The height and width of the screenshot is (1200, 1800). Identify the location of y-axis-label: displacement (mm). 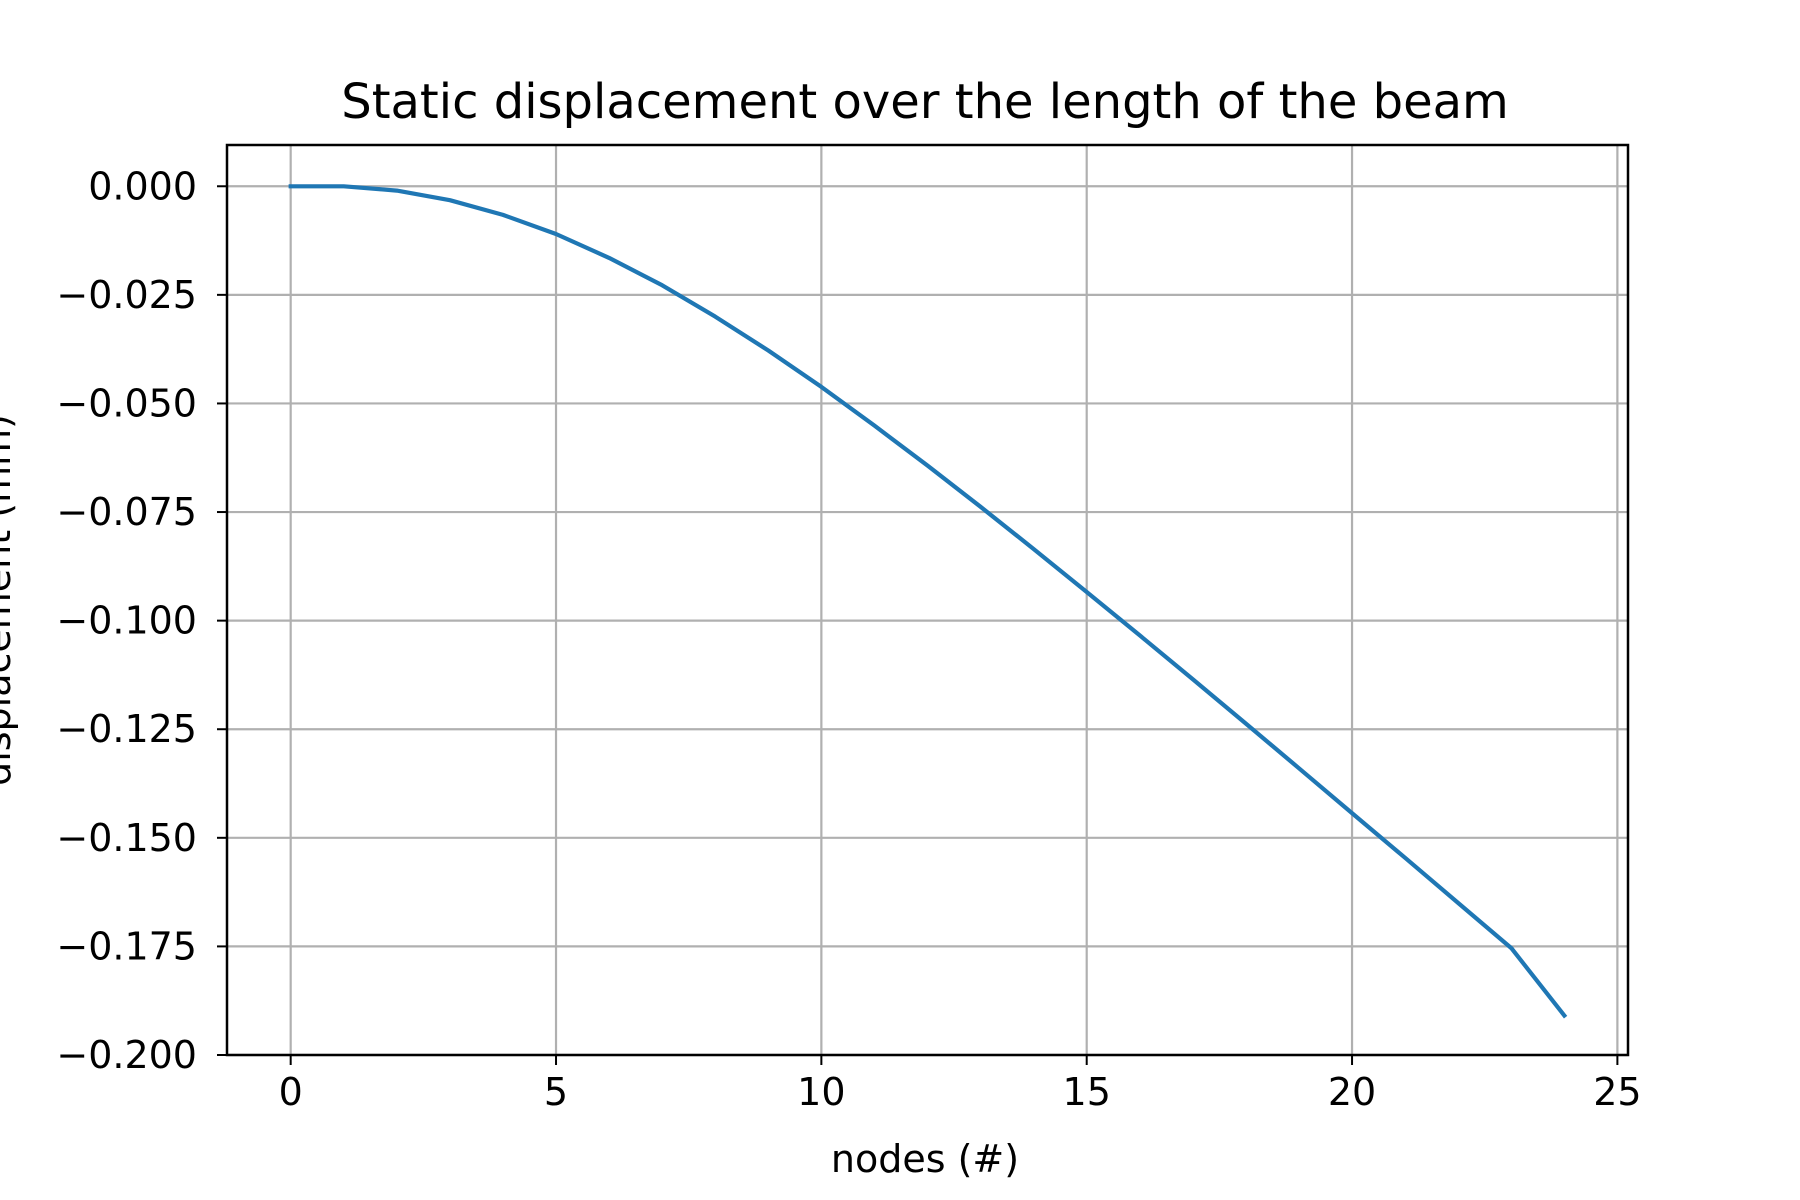
(9, 600).